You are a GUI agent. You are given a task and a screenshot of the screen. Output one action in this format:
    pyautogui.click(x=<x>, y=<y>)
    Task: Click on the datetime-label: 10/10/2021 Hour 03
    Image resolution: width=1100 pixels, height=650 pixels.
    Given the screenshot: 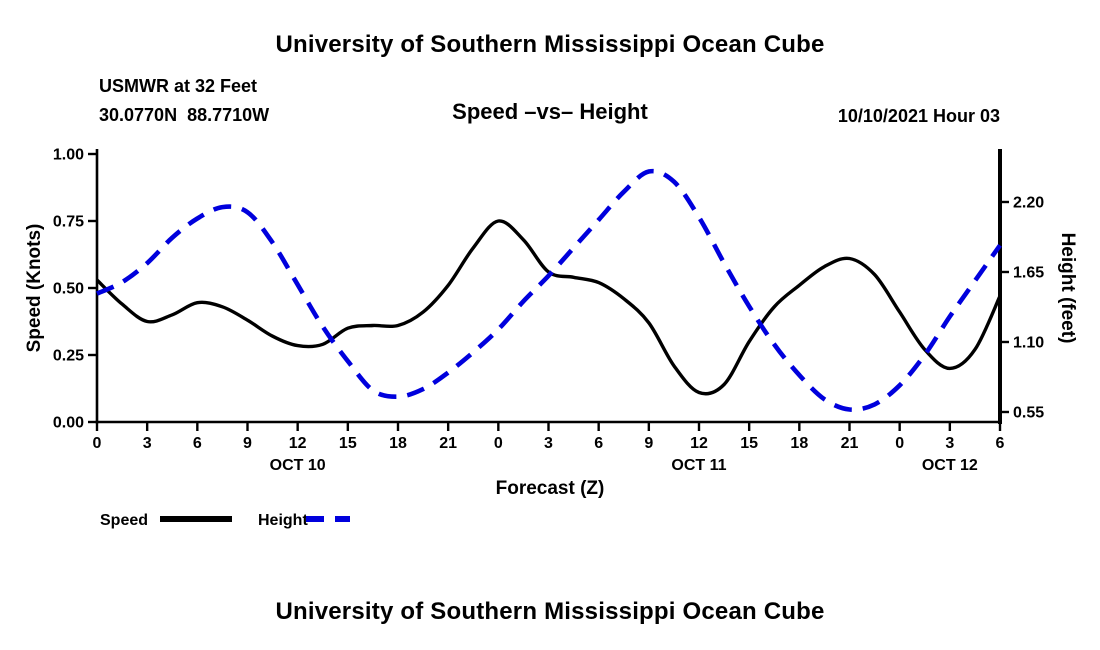 What is the action you would take?
    pyautogui.click(x=918, y=116)
    